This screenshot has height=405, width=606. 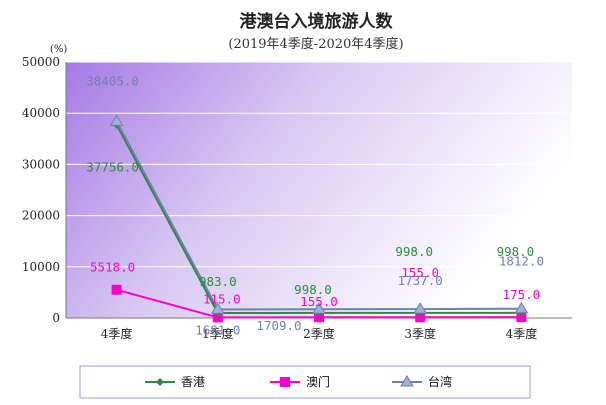 I want to click on y-tick-label: 10000, so click(x=41, y=267).